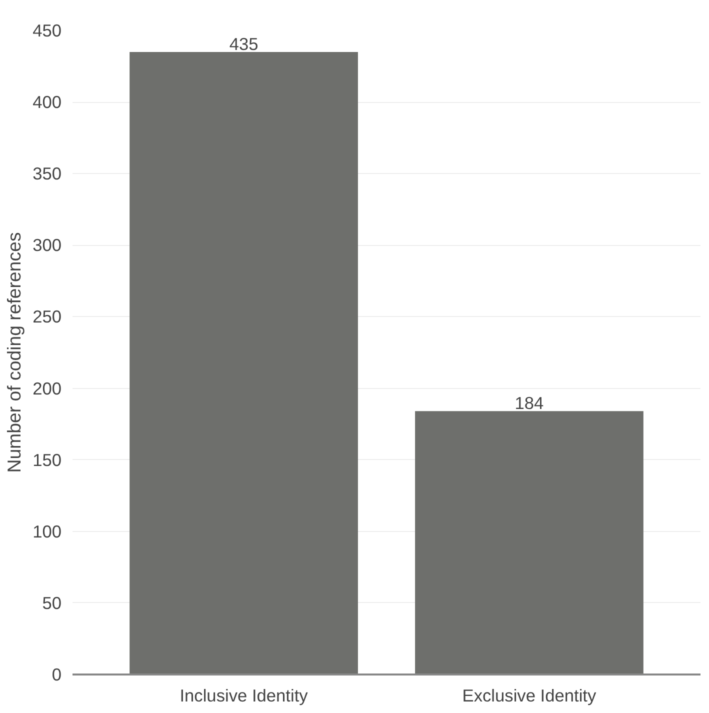  Describe the element at coordinates (47, 460) in the screenshot. I see `y-tick-label: 150` at that location.